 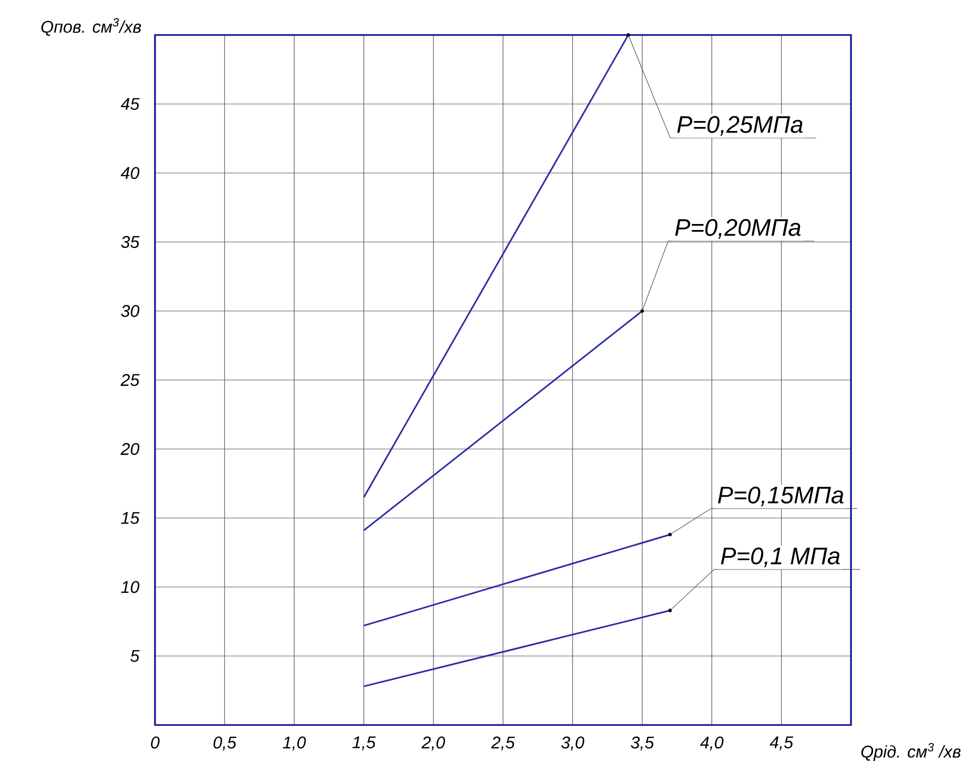 What do you see at coordinates (738, 229) in the screenshot?
I see `text: P=0,20МПа` at bounding box center [738, 229].